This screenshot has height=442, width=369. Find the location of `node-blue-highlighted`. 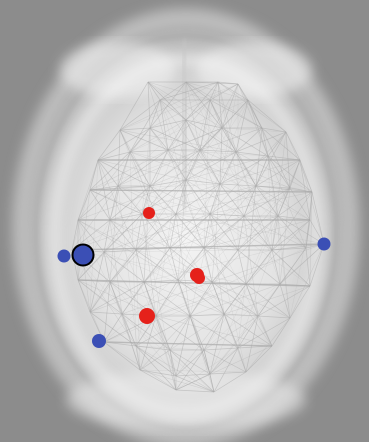

node-blue-highlighted is located at coordinates (83, 255).